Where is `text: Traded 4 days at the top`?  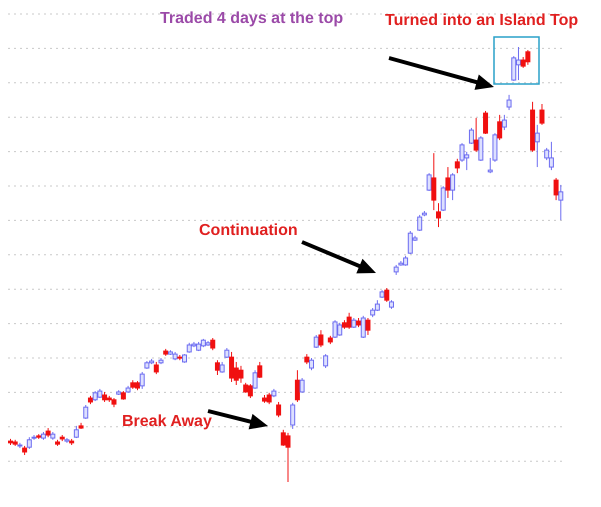
text: Traded 4 days at the top is located at coordinates (252, 19).